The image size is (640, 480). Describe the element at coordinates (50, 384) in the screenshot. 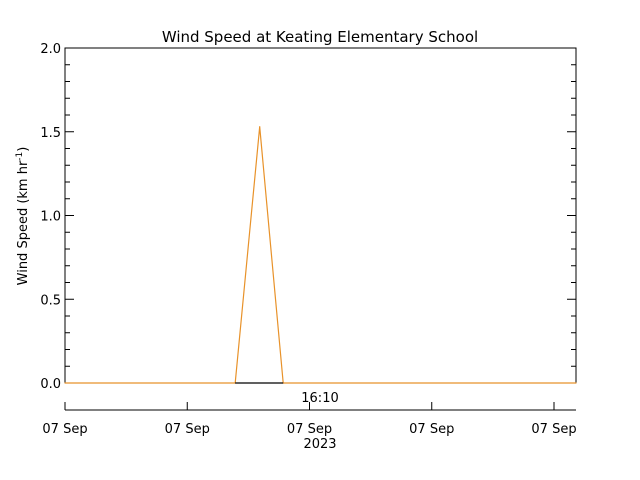

I see `y-tick-label: 0.0` at that location.